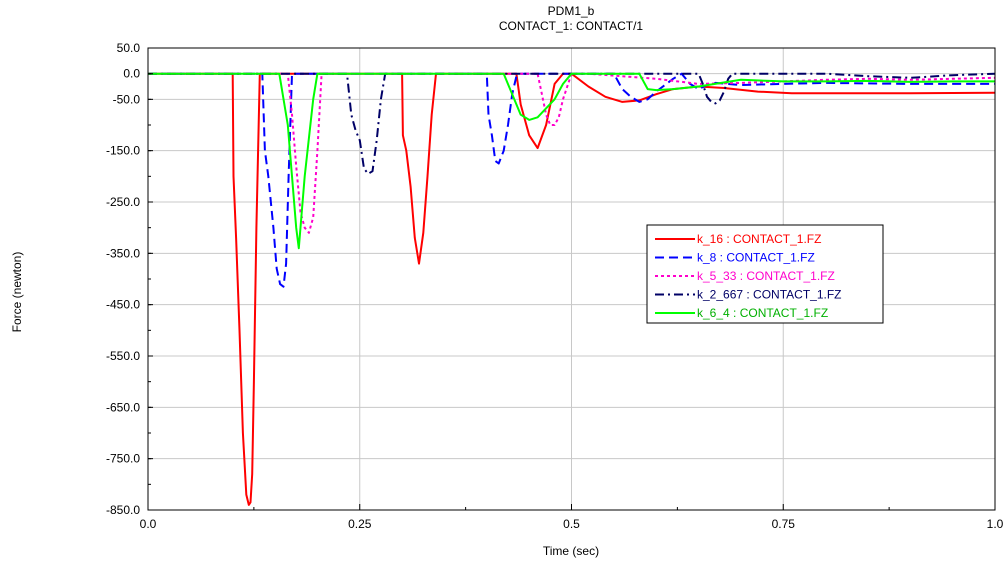  I want to click on legend-label: k_5_33 : CONTACT_1.FZ, so click(766, 276).